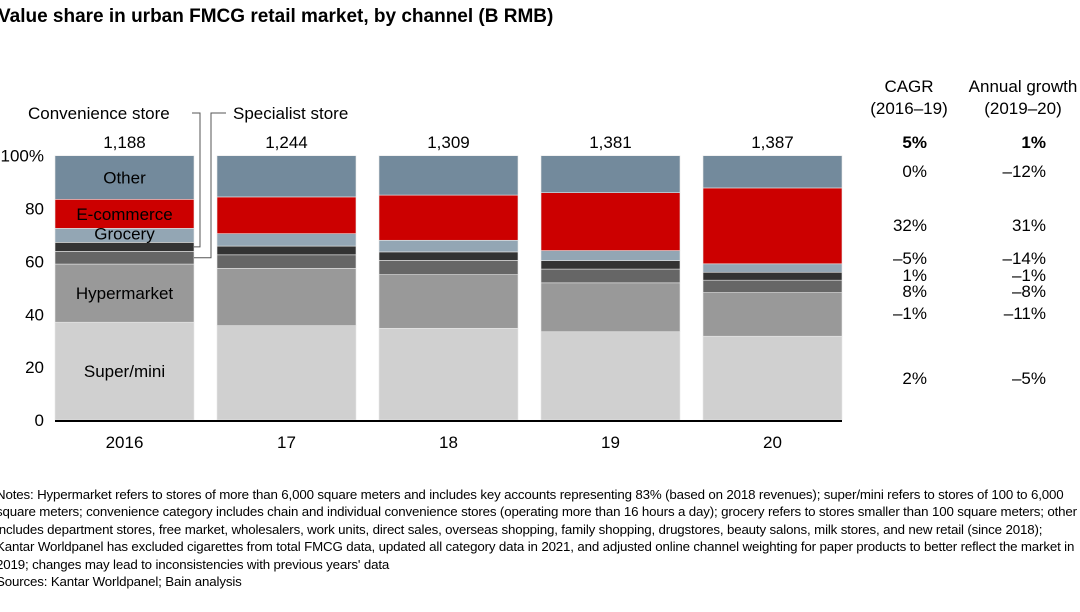 Image resolution: width=1080 pixels, height=612 pixels. What do you see at coordinates (910, 313) in the screenshot?
I see `growth-value-hypermarket: –1%` at bounding box center [910, 313].